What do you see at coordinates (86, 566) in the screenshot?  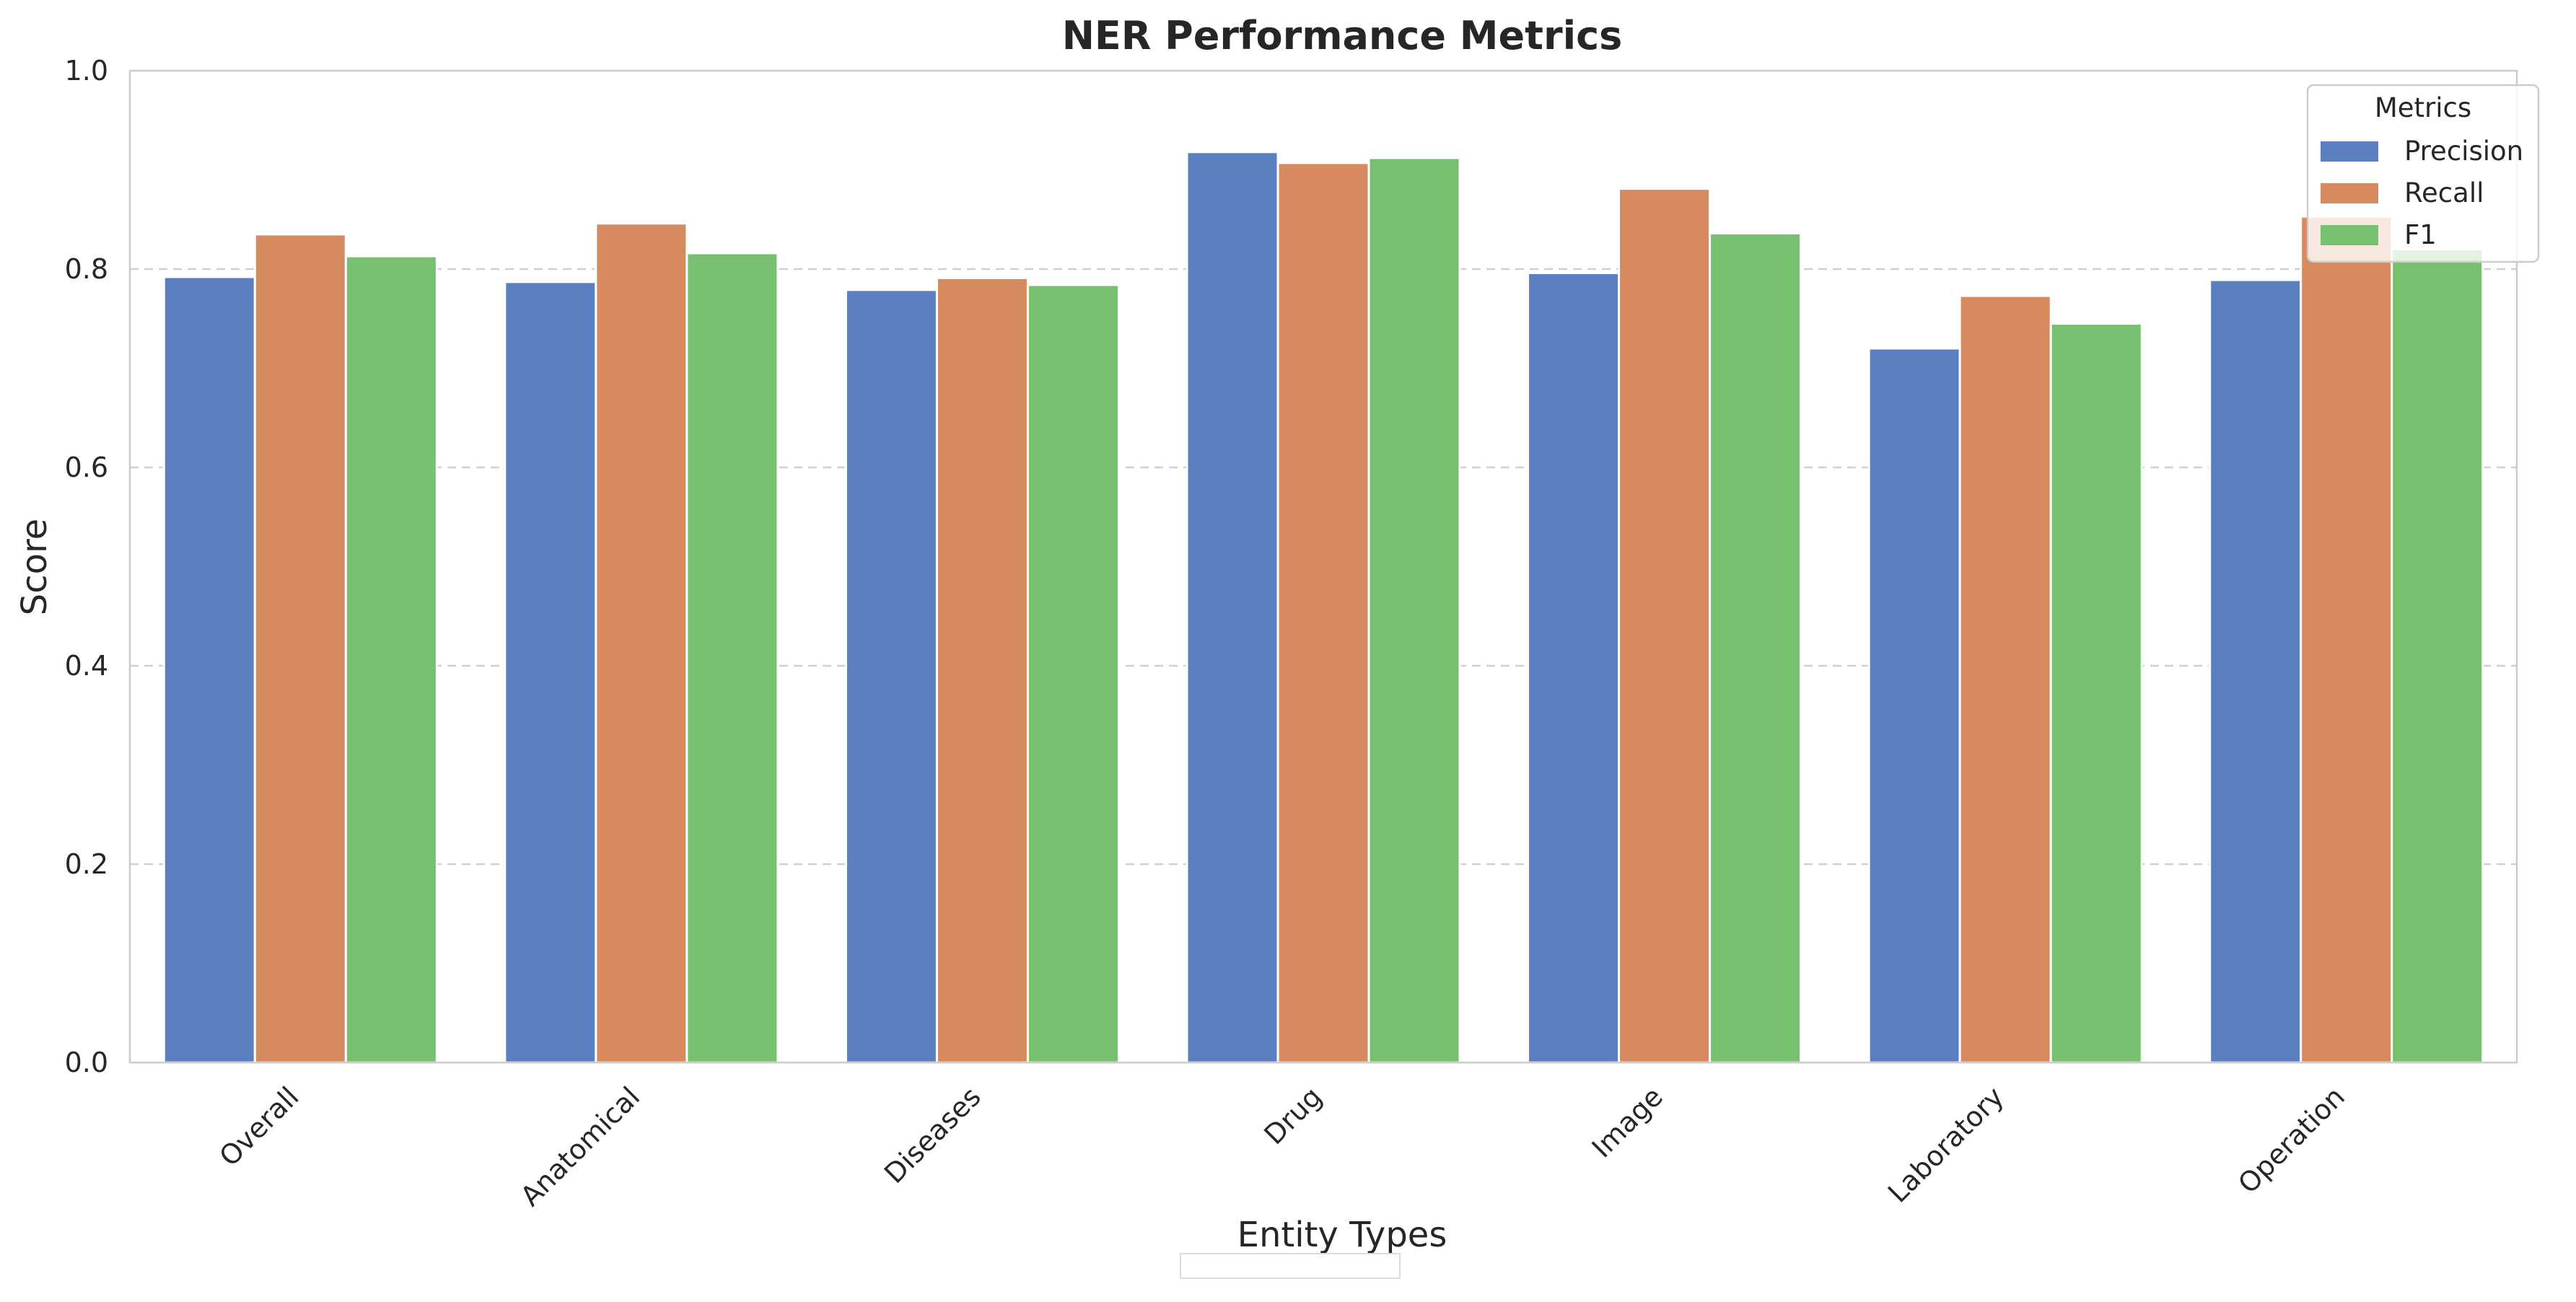 I see `y-tick-labels: 0.0 0.2 0.4 0.6 0.8 1.0` at bounding box center [86, 566].